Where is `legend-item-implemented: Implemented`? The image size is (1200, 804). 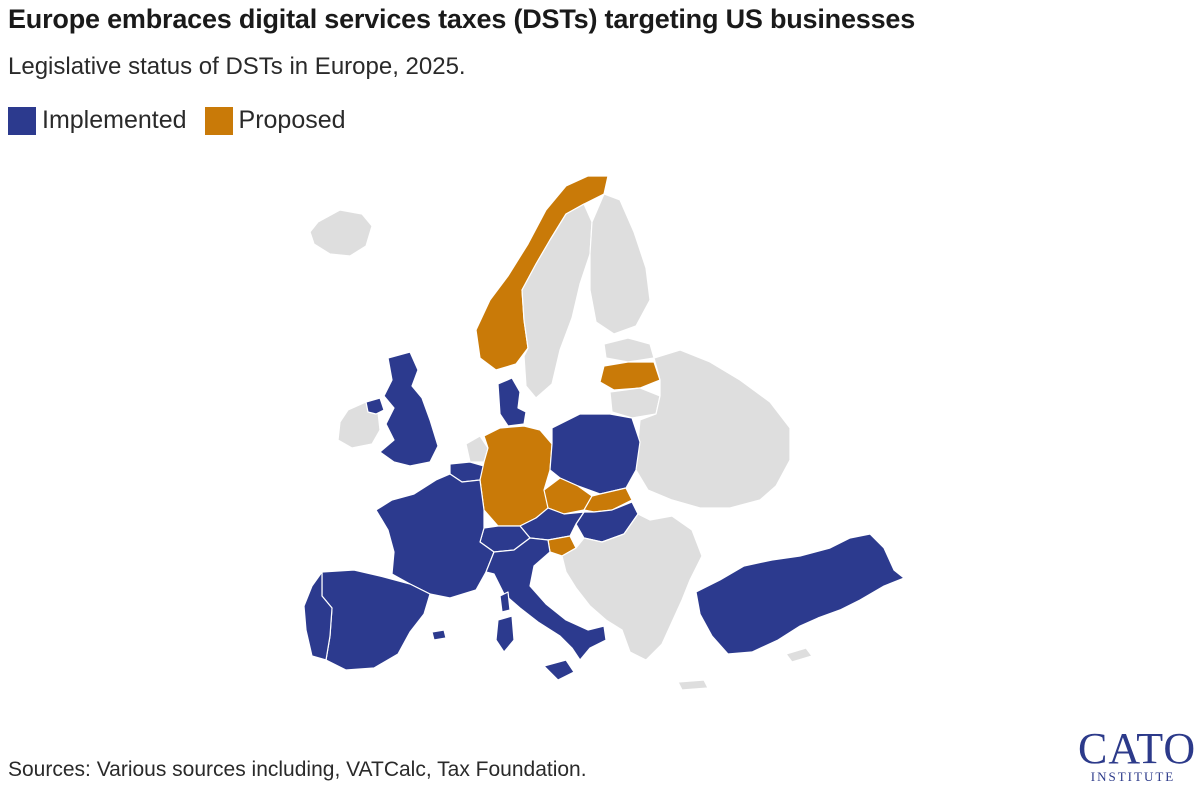
legend-item-implemented: Implemented is located at coordinates (97, 120).